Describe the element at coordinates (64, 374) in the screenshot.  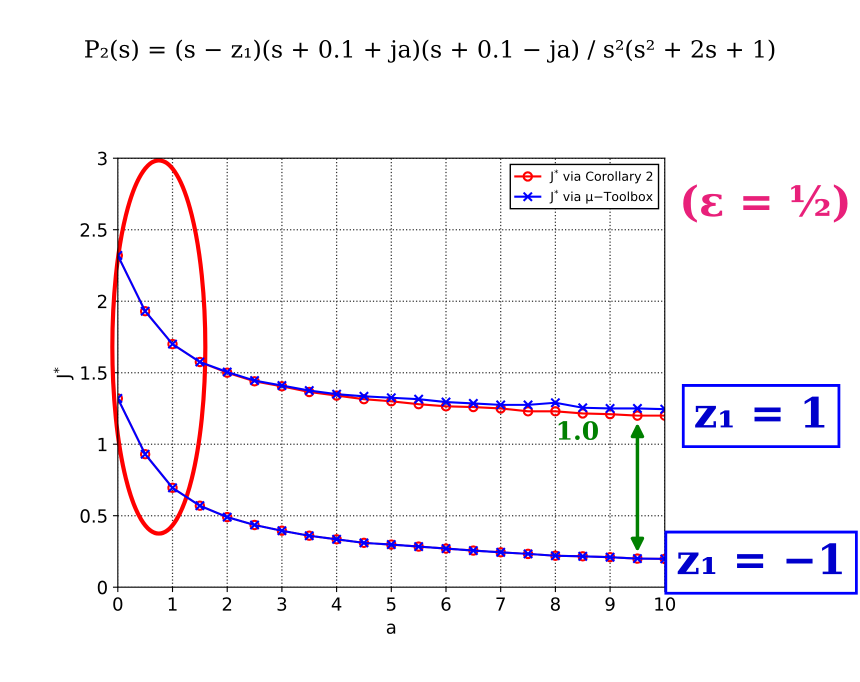
I see `y-axis-title: J$^{*}$` at that location.